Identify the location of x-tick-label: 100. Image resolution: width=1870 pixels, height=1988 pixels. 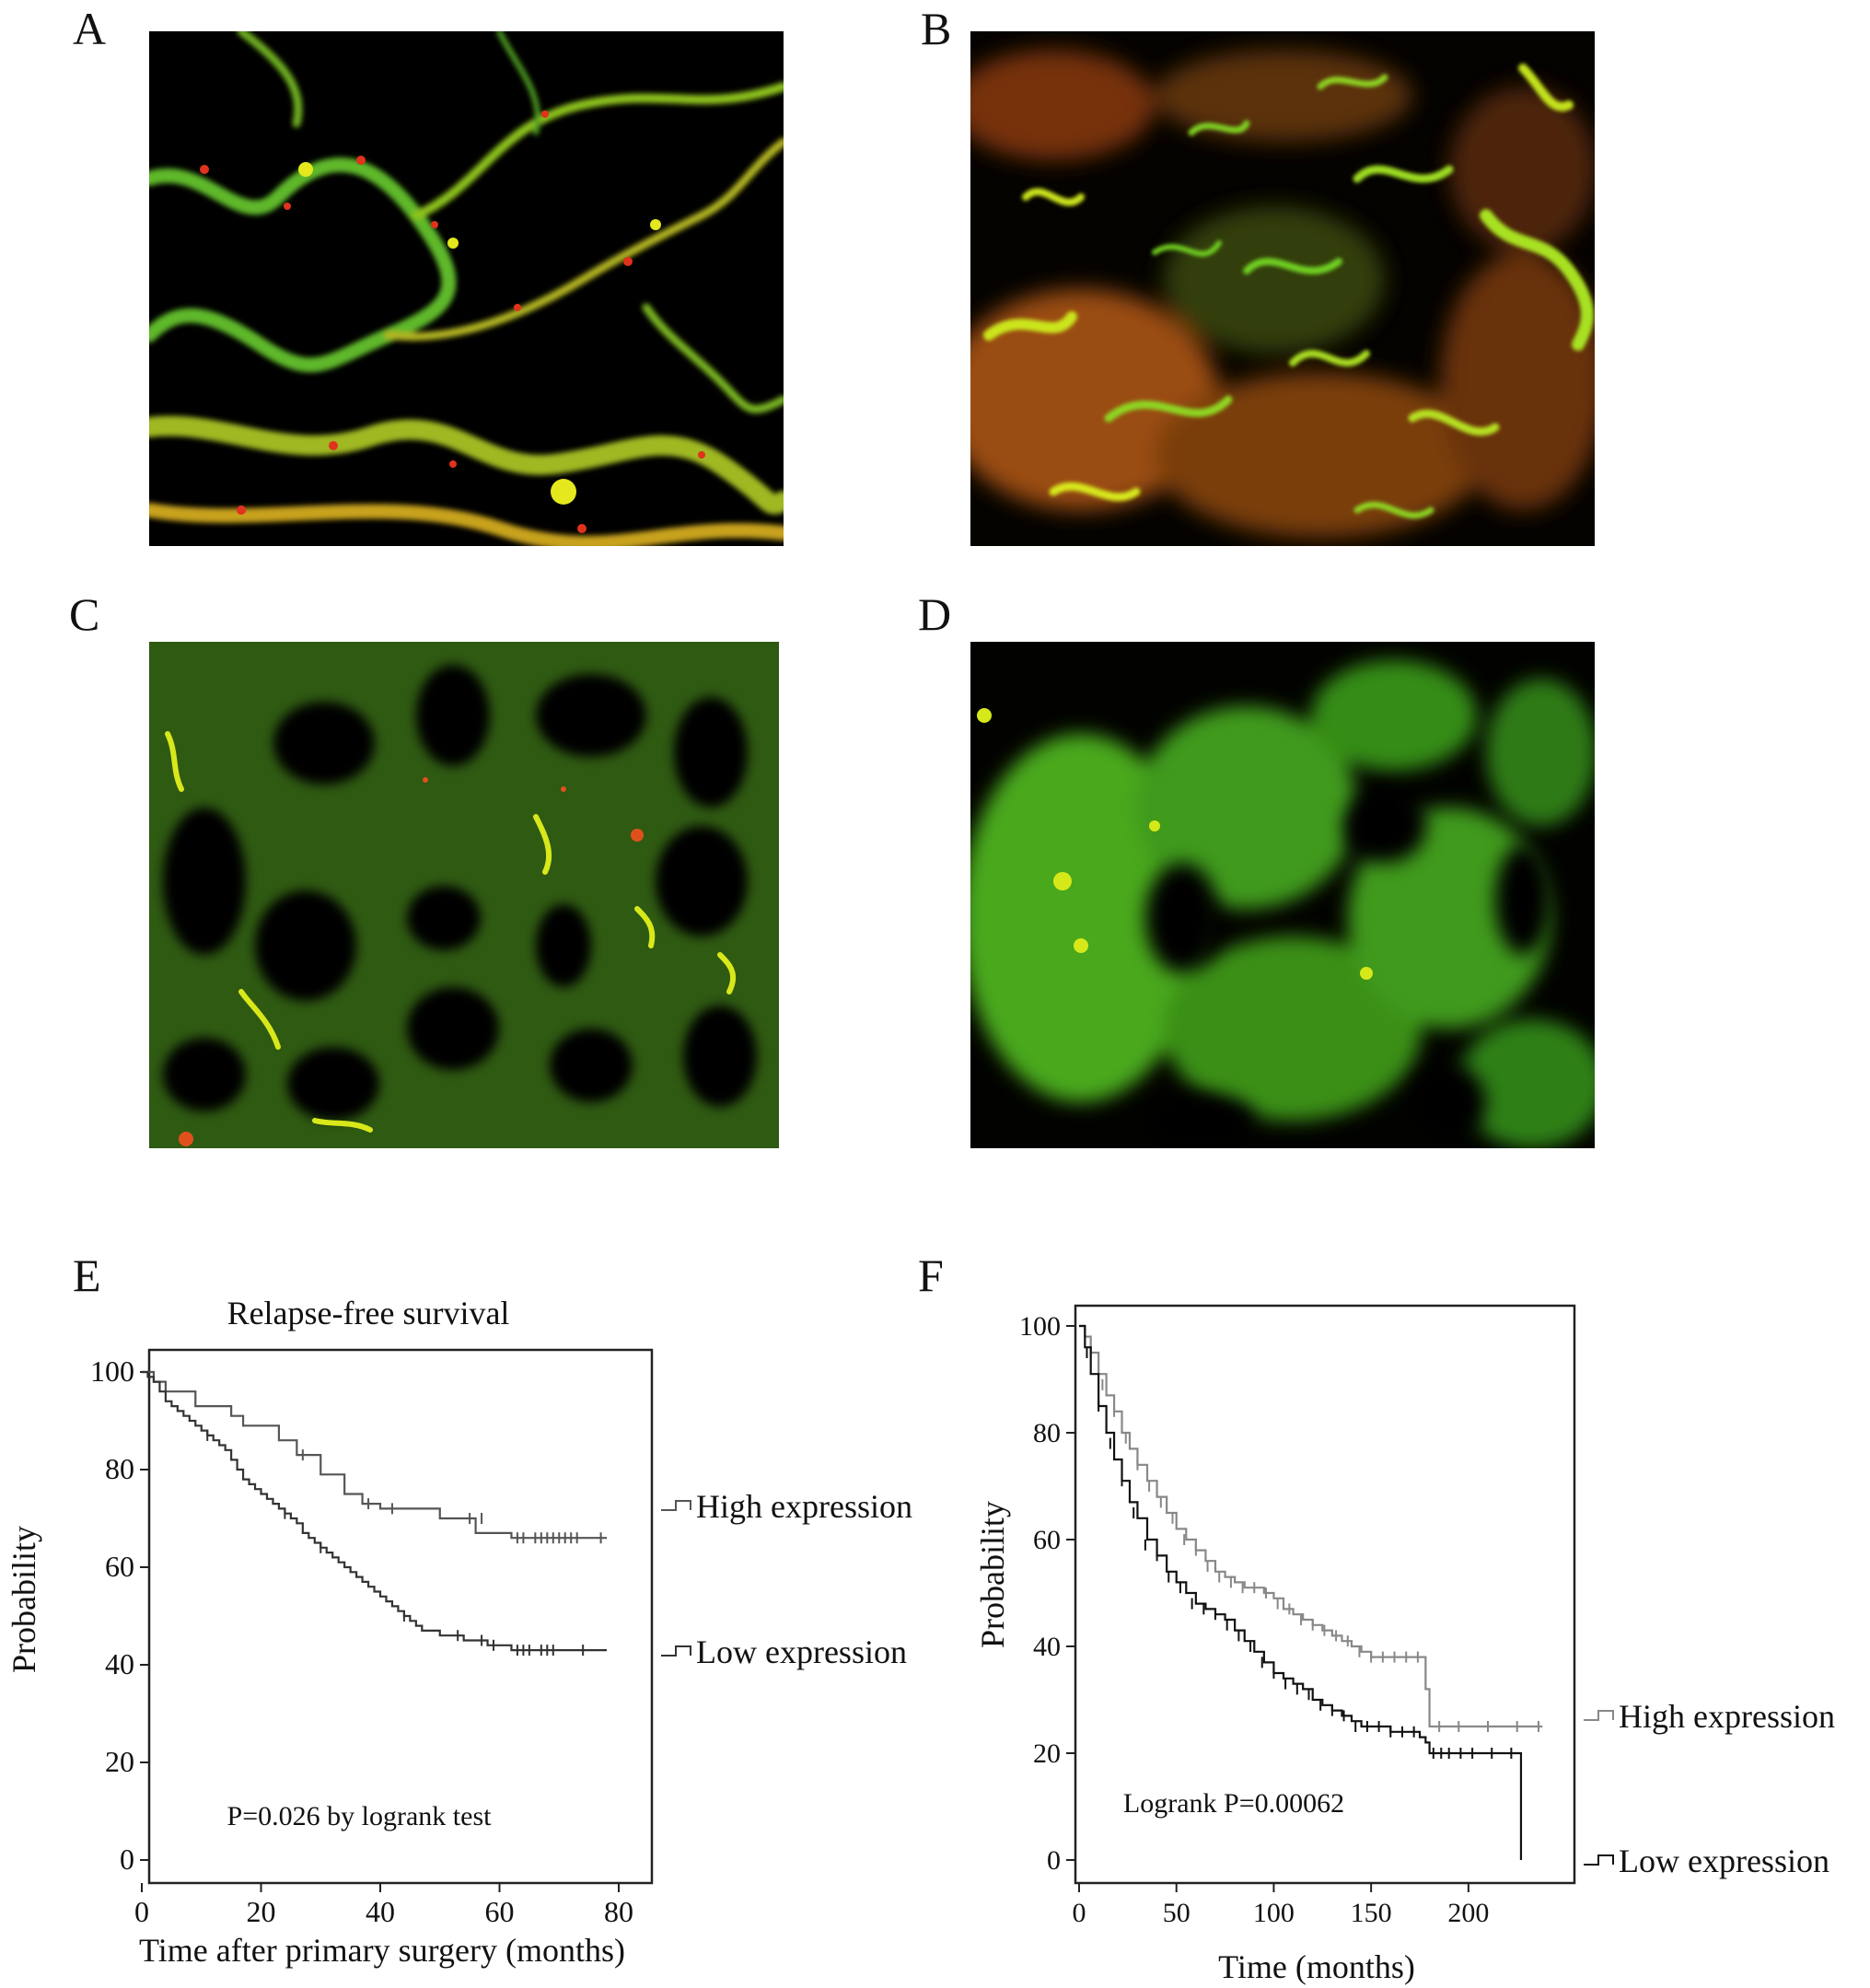
(1274, 1913).